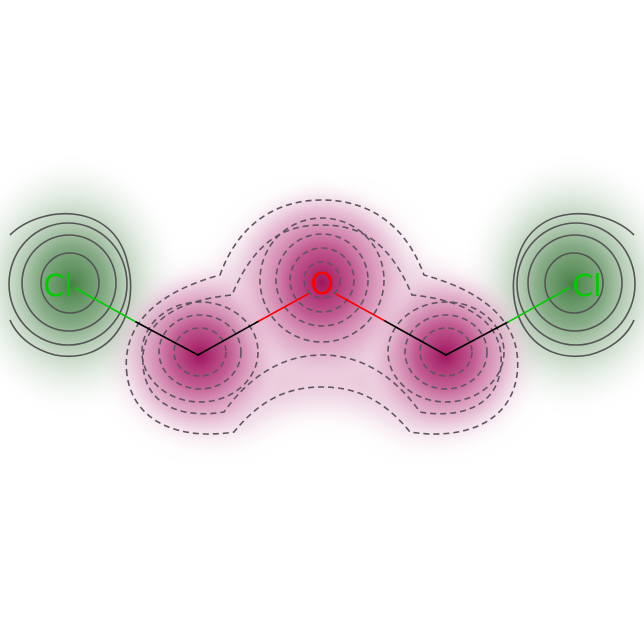  I want to click on bond-c1-o-black, so click(228, 338).